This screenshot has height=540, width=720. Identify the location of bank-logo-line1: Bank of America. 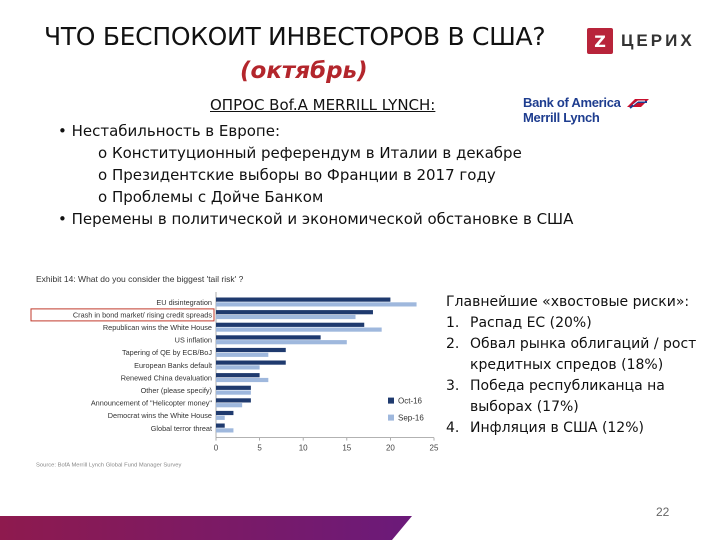
(572, 102).